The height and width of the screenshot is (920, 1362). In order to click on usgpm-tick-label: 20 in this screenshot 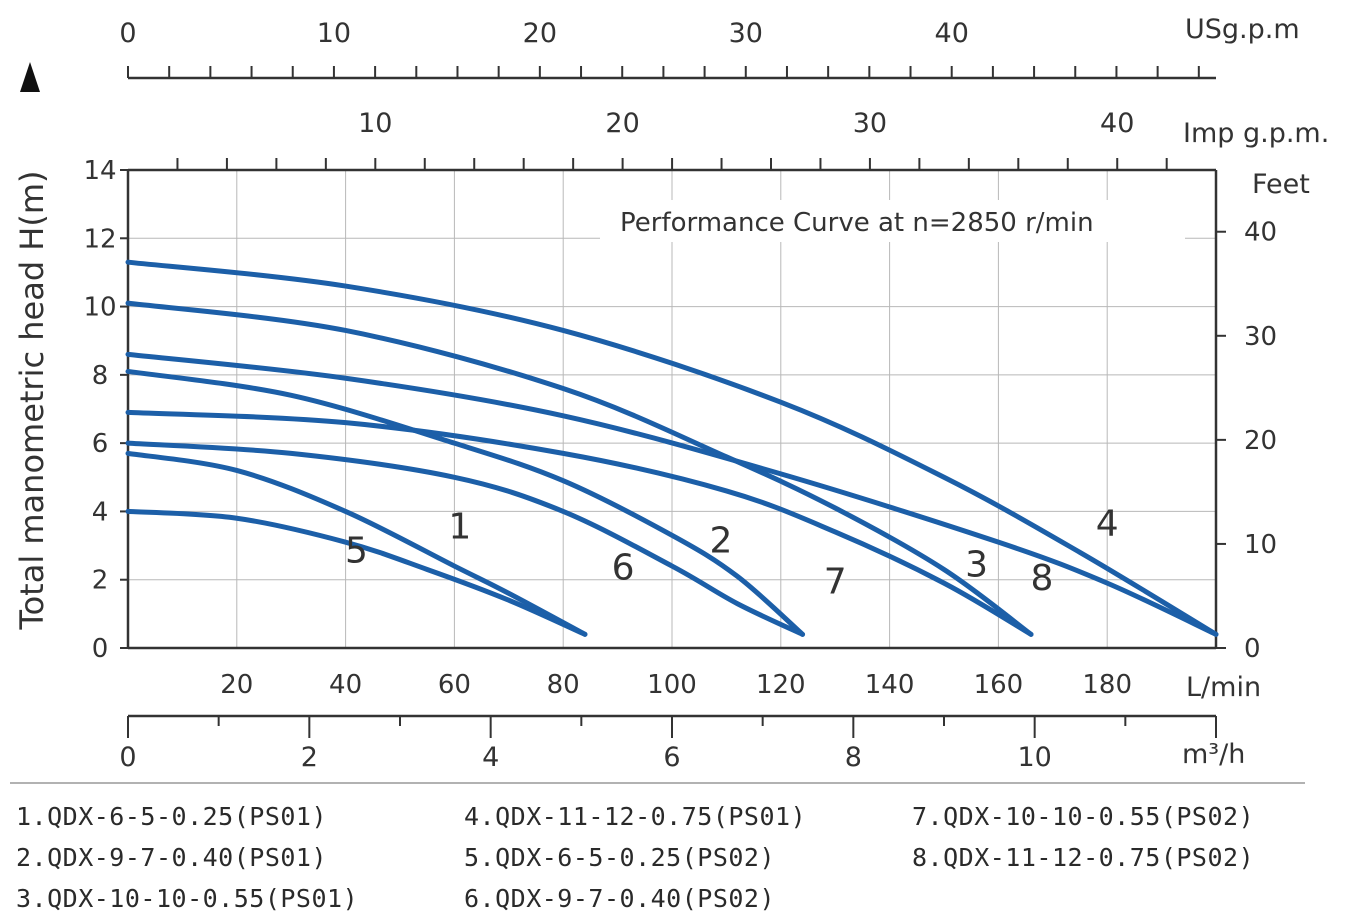, I will do `click(540, 33)`.